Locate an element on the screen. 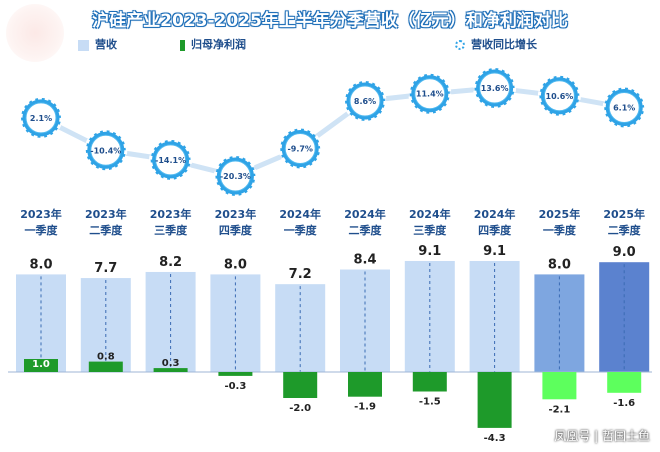  revenue-value-label: 7.7 is located at coordinates (105, 268).